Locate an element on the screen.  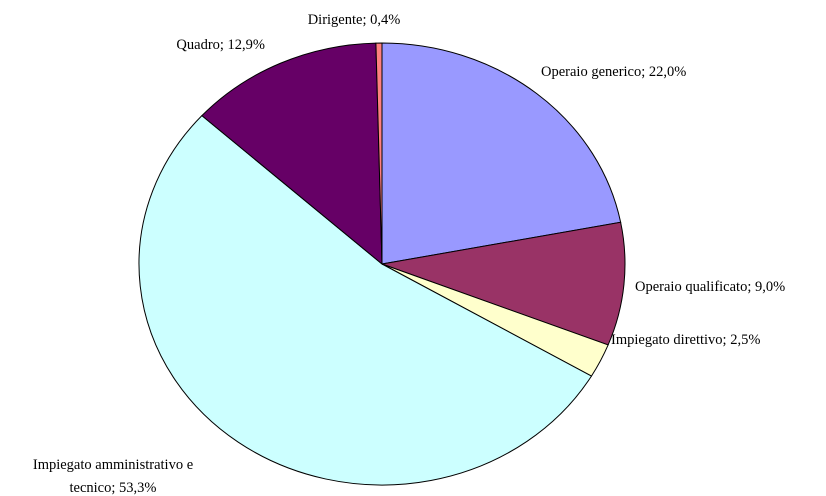
data-label: Operaio generico; 22,0% is located at coordinates (613, 72).